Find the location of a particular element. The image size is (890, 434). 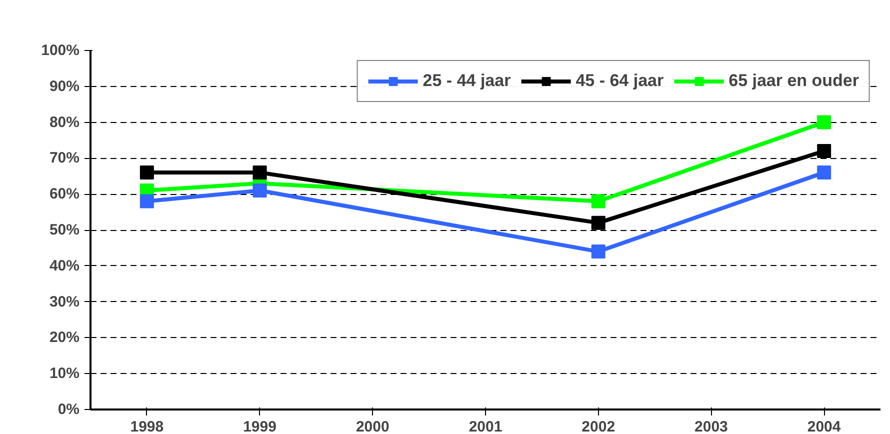

x-tick-label: 2003 is located at coordinates (711, 426).